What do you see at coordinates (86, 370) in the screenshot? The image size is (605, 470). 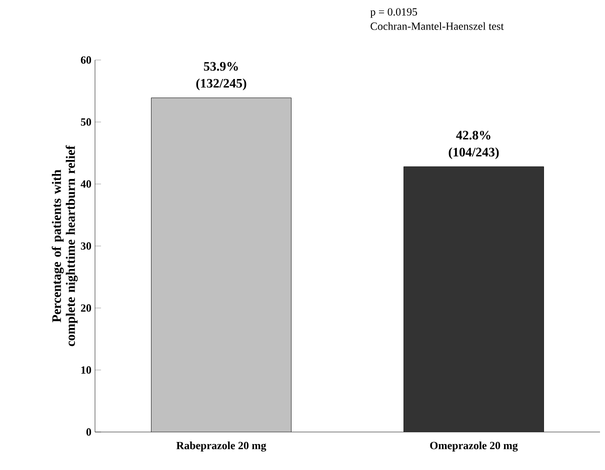 I see `y-tick-label: 10` at bounding box center [86, 370].